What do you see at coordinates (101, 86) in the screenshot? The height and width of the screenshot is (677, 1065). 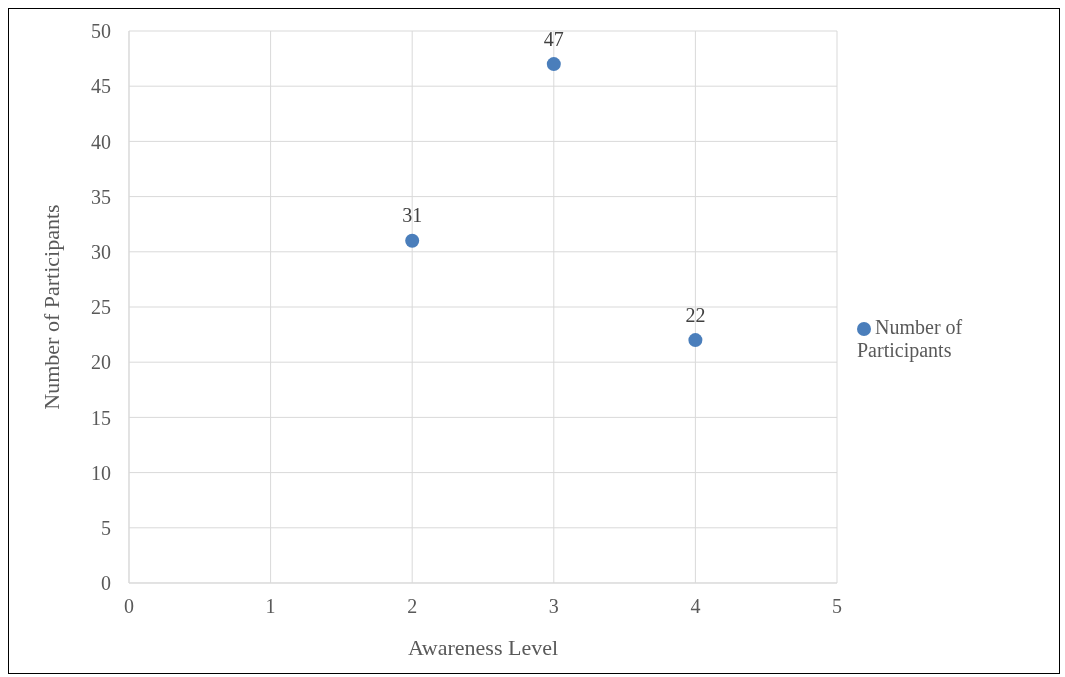 I see `y-tick-label: 45` at bounding box center [101, 86].